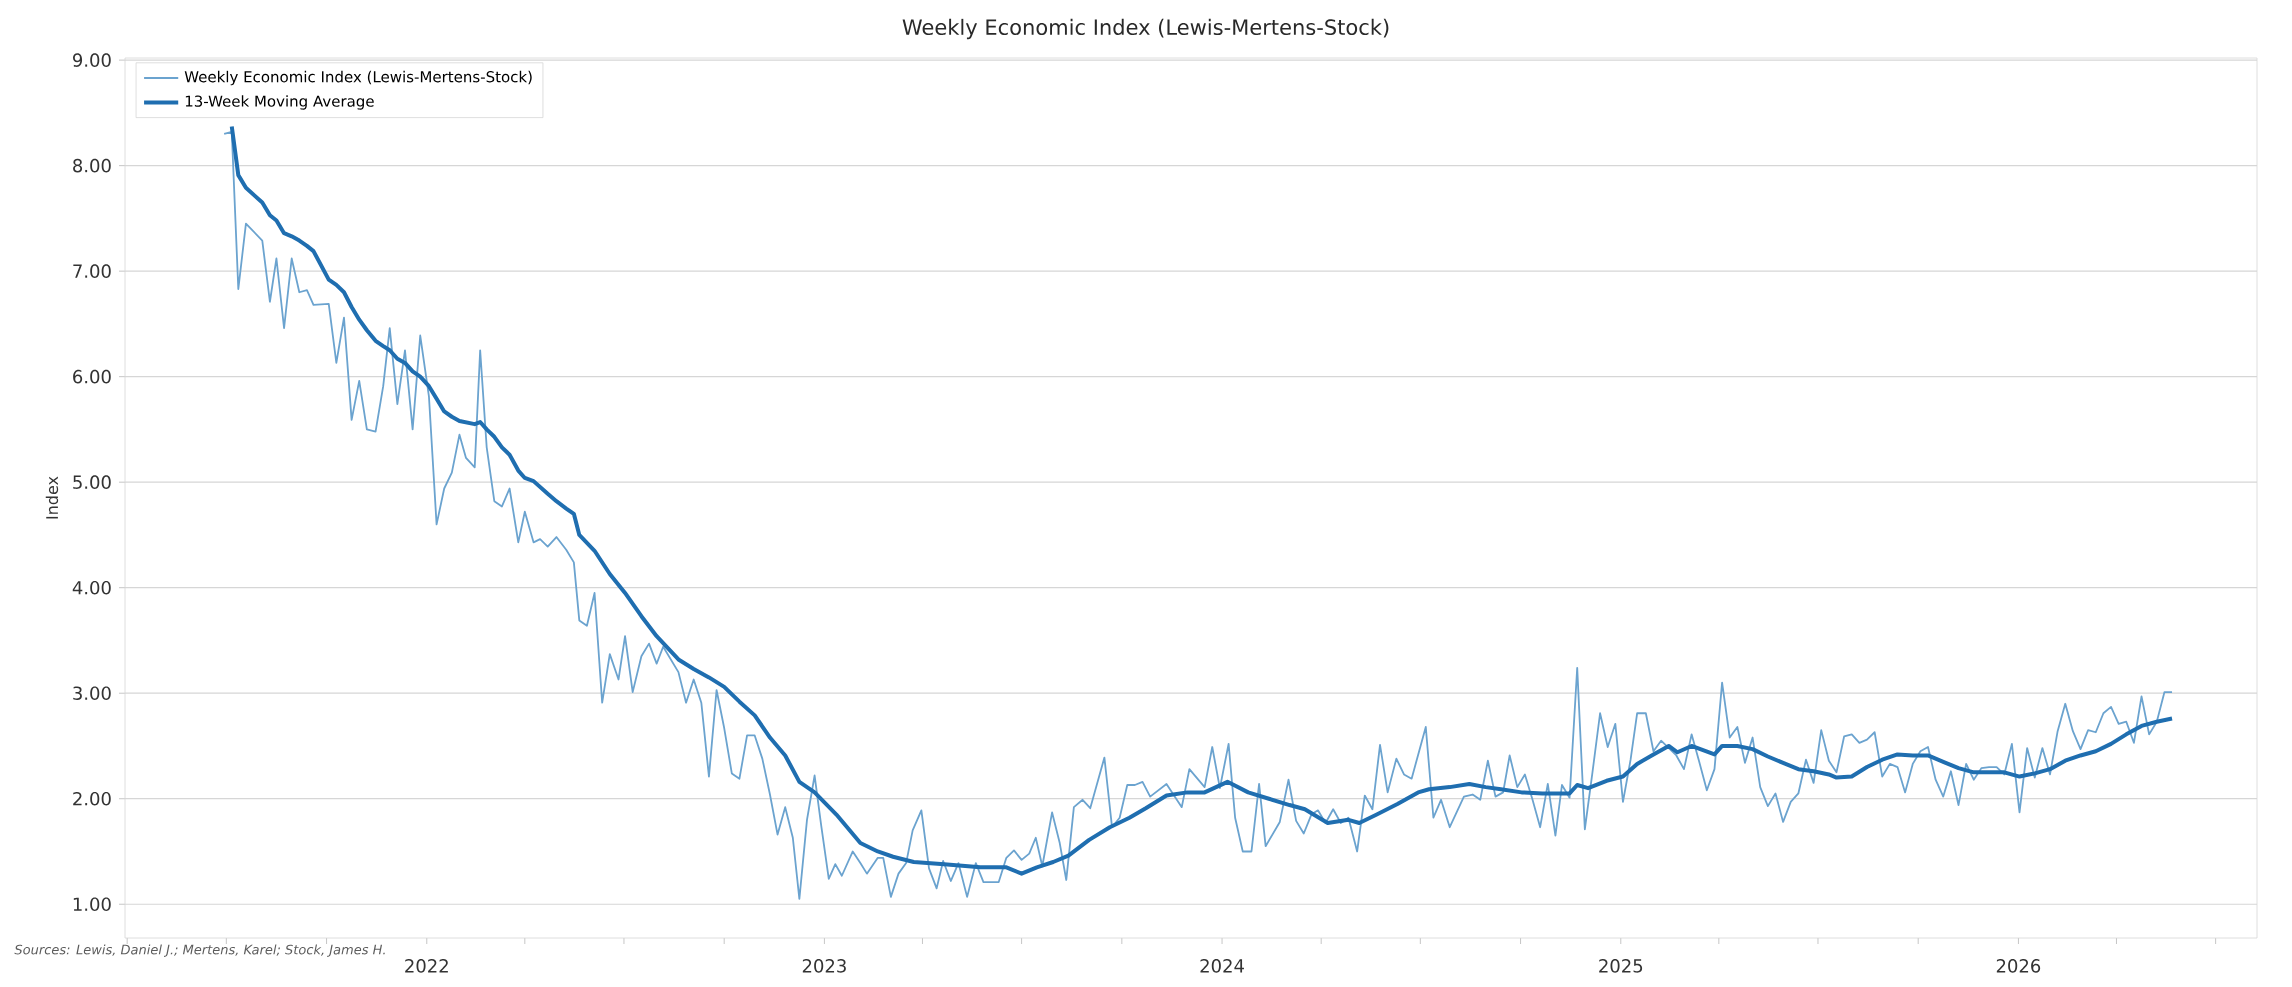 This screenshot has width=2292, height=987. I want to click on x-tick-label: 2025, so click(1621, 966).